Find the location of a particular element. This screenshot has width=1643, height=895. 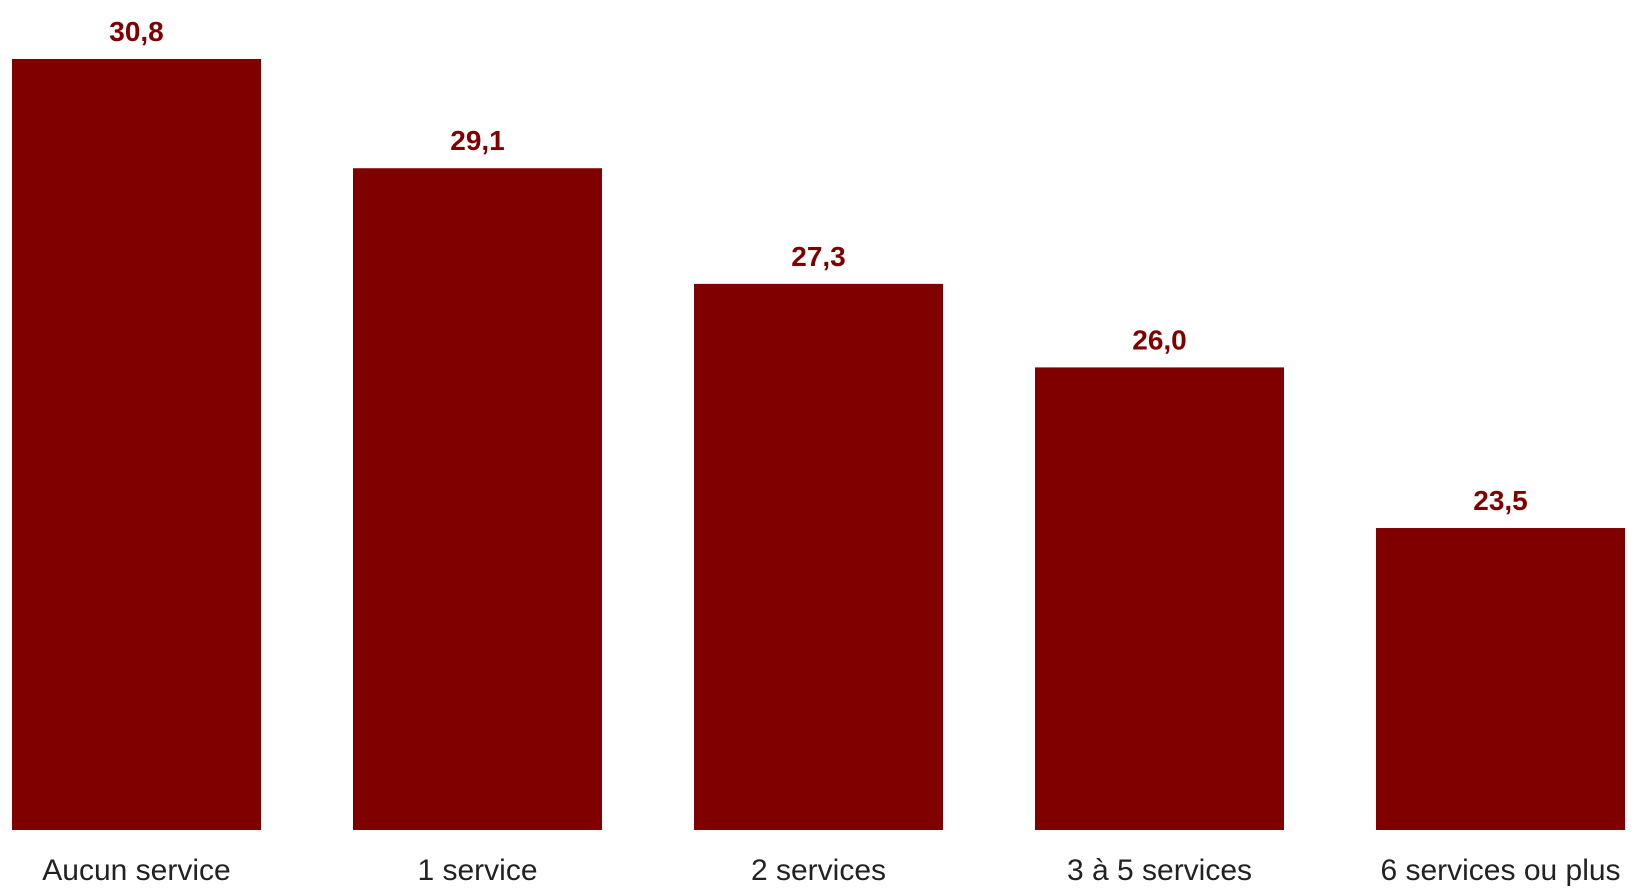

category-label-4: 3 à 5 services is located at coordinates (1159, 870).